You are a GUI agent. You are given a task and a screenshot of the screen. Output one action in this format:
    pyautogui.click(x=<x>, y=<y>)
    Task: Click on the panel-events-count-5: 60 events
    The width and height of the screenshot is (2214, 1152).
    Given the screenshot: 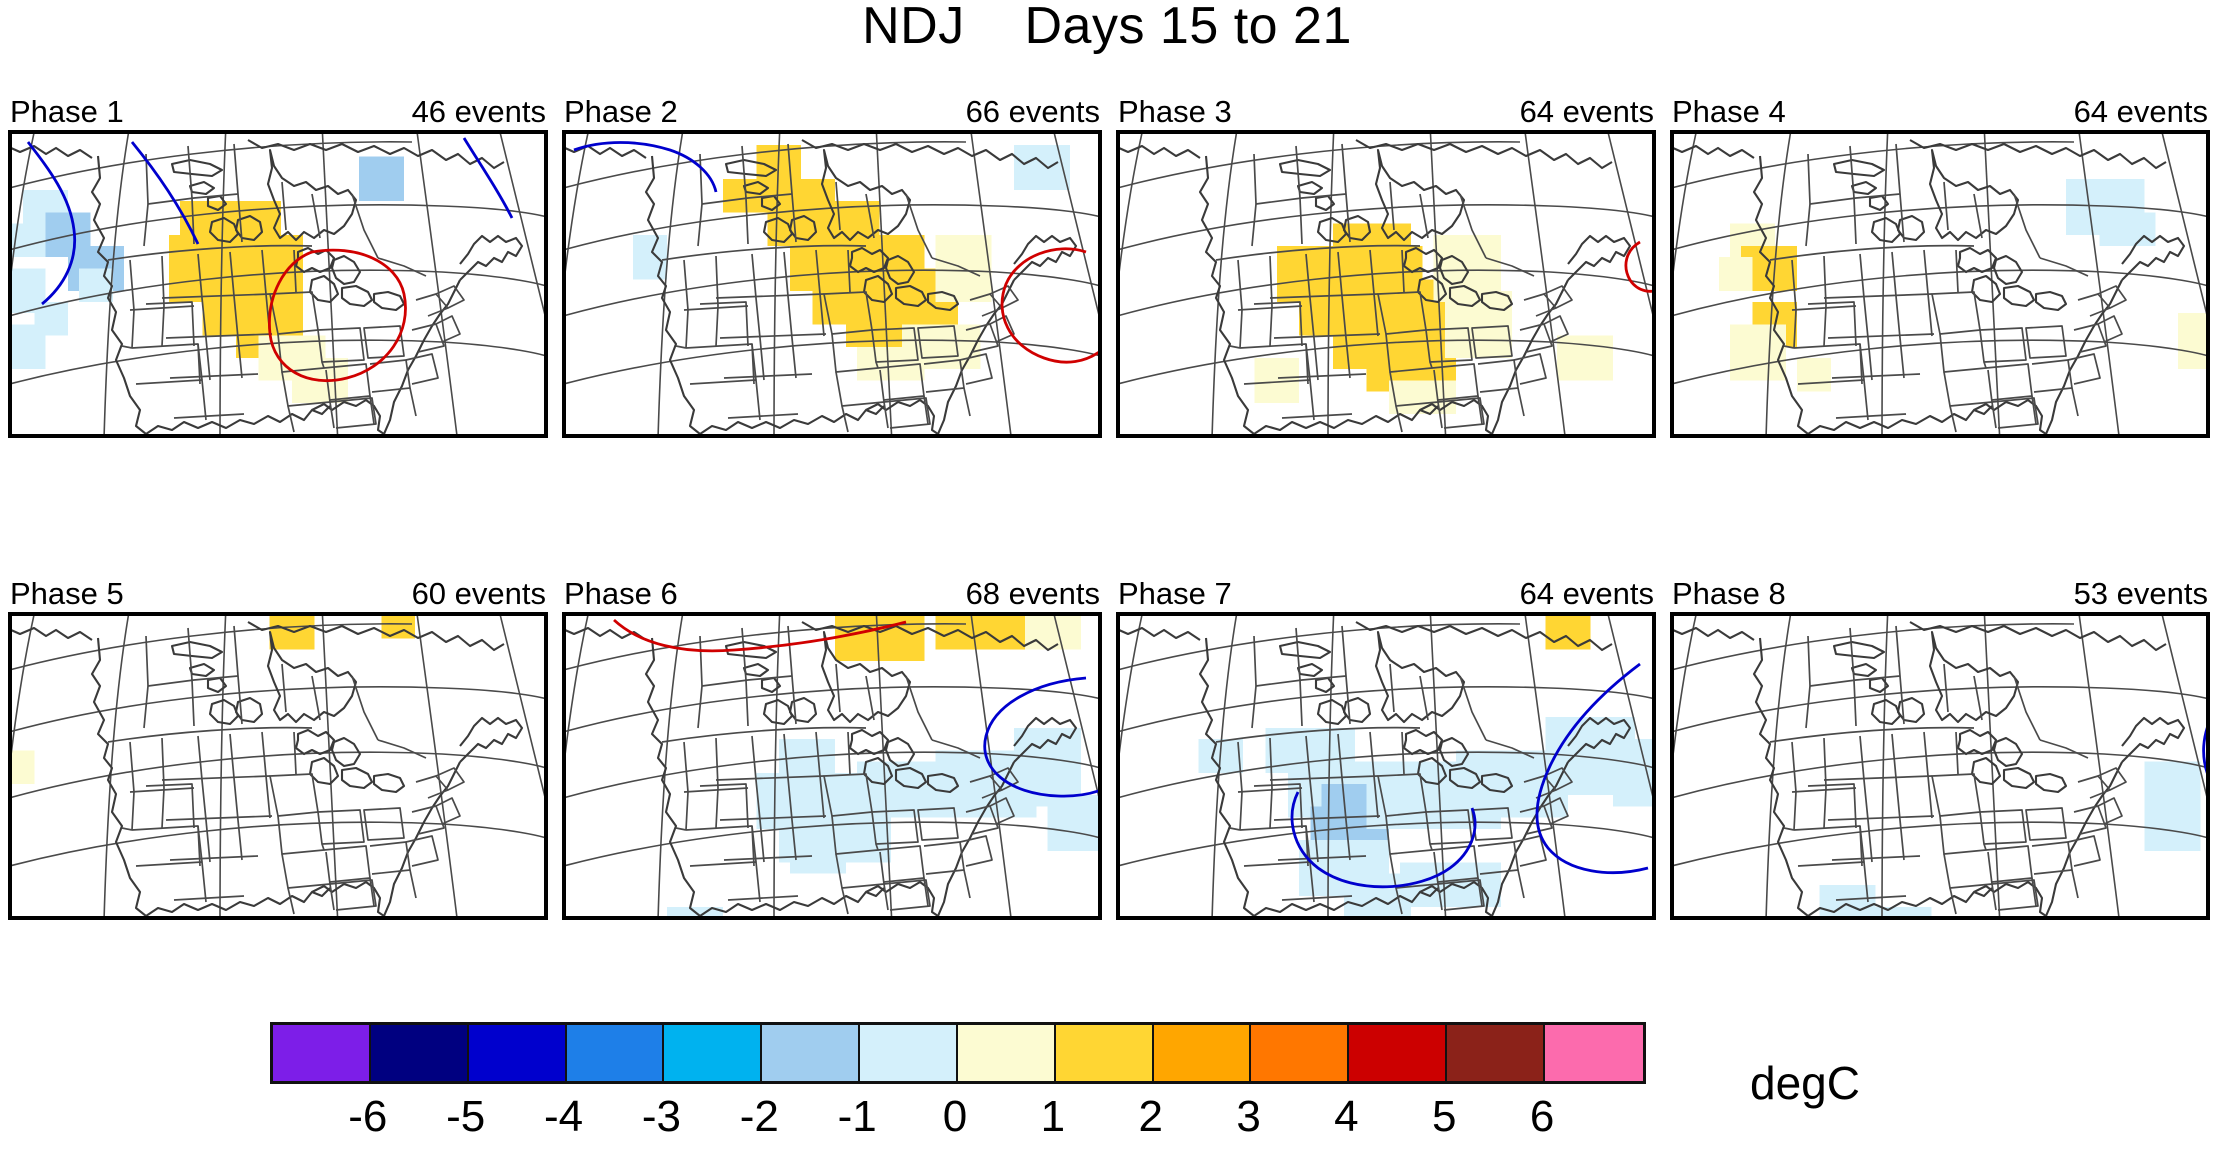 What is the action you would take?
    pyautogui.click(x=478, y=593)
    